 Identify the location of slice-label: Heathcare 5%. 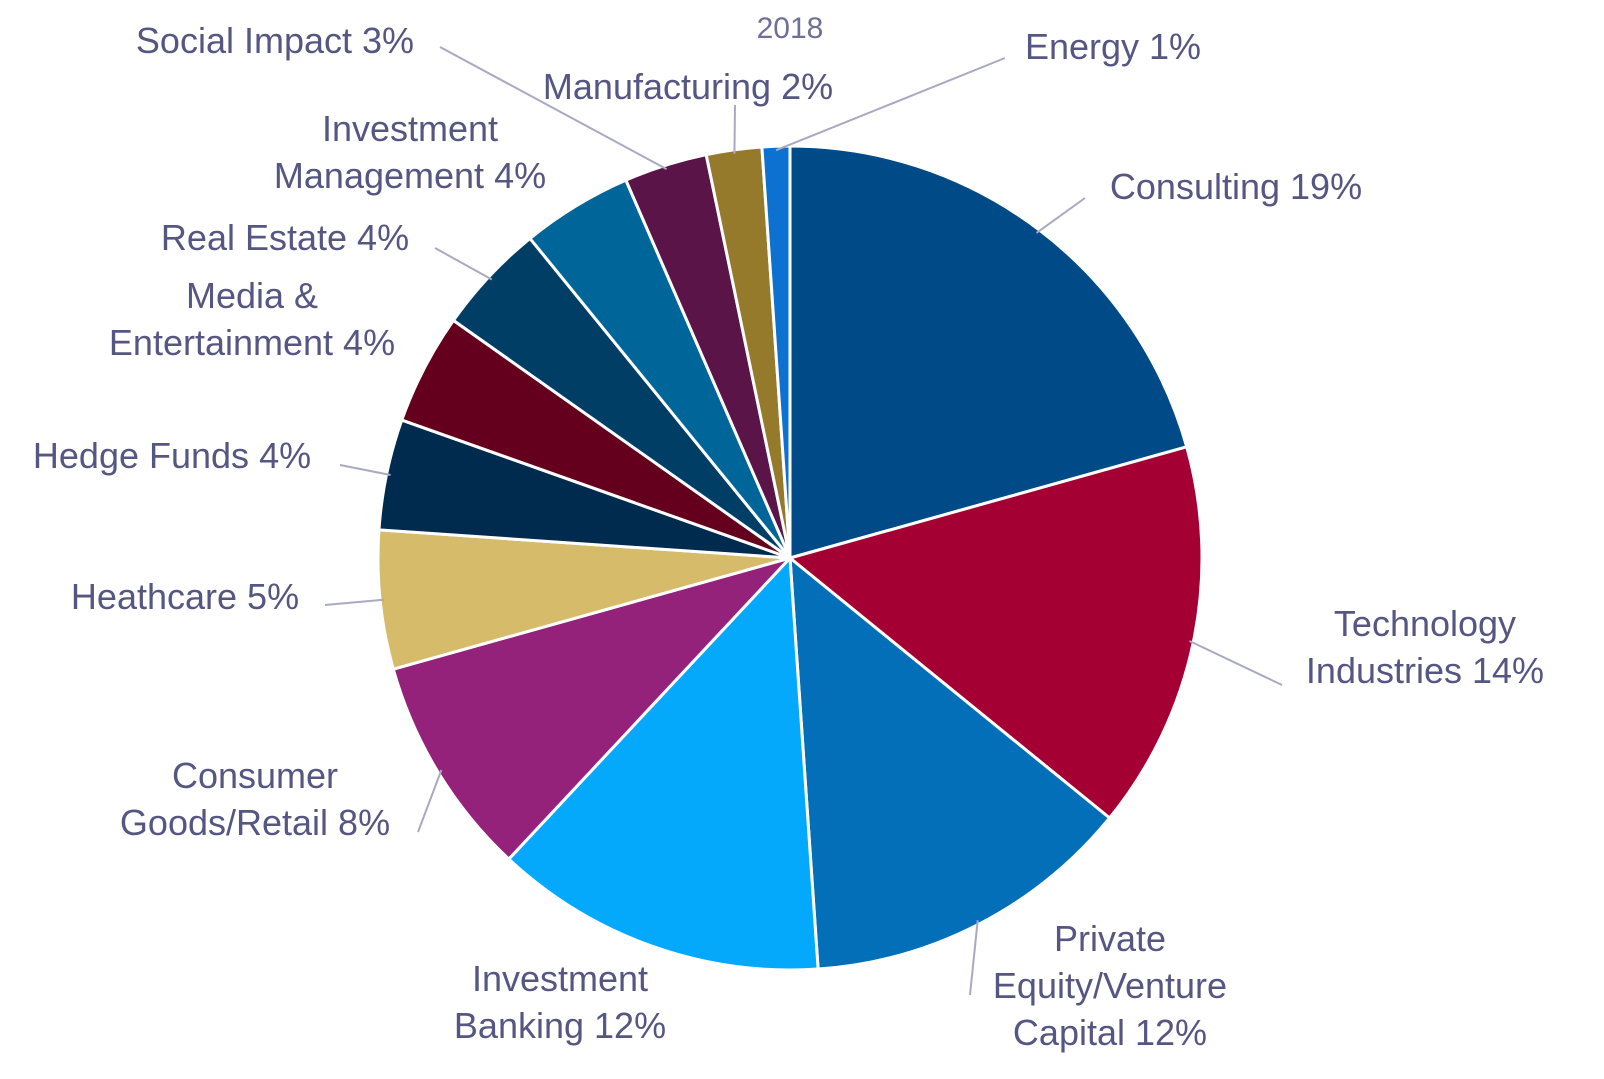
(192, 596).